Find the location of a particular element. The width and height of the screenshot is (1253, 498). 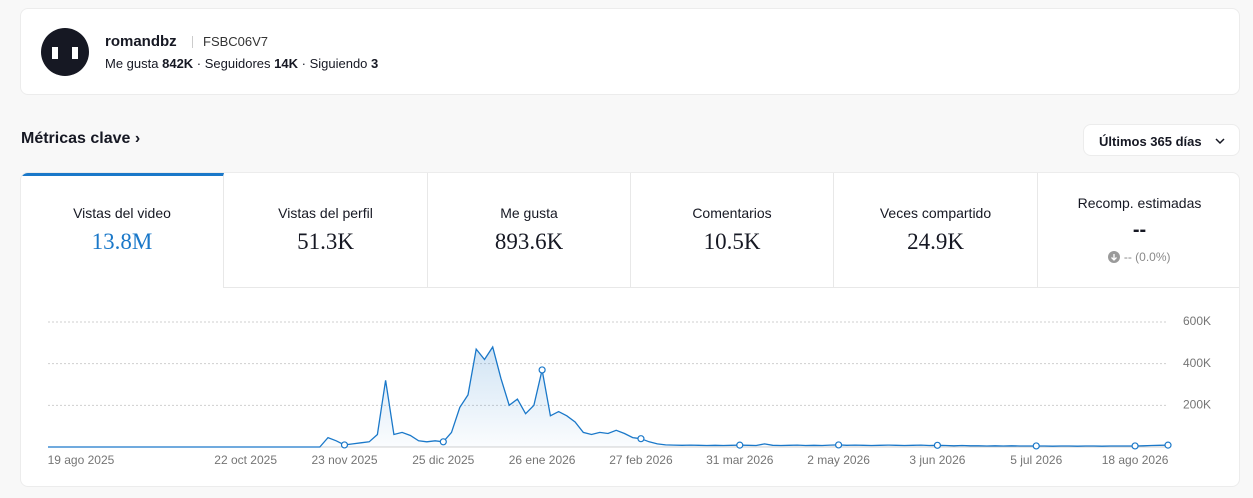

divider is located at coordinates (192, 42).